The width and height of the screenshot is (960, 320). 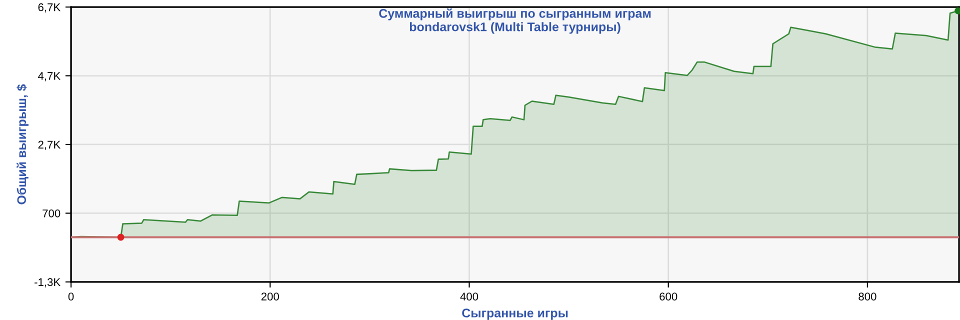 I want to click on x-tick-label: 400, so click(x=469, y=296).